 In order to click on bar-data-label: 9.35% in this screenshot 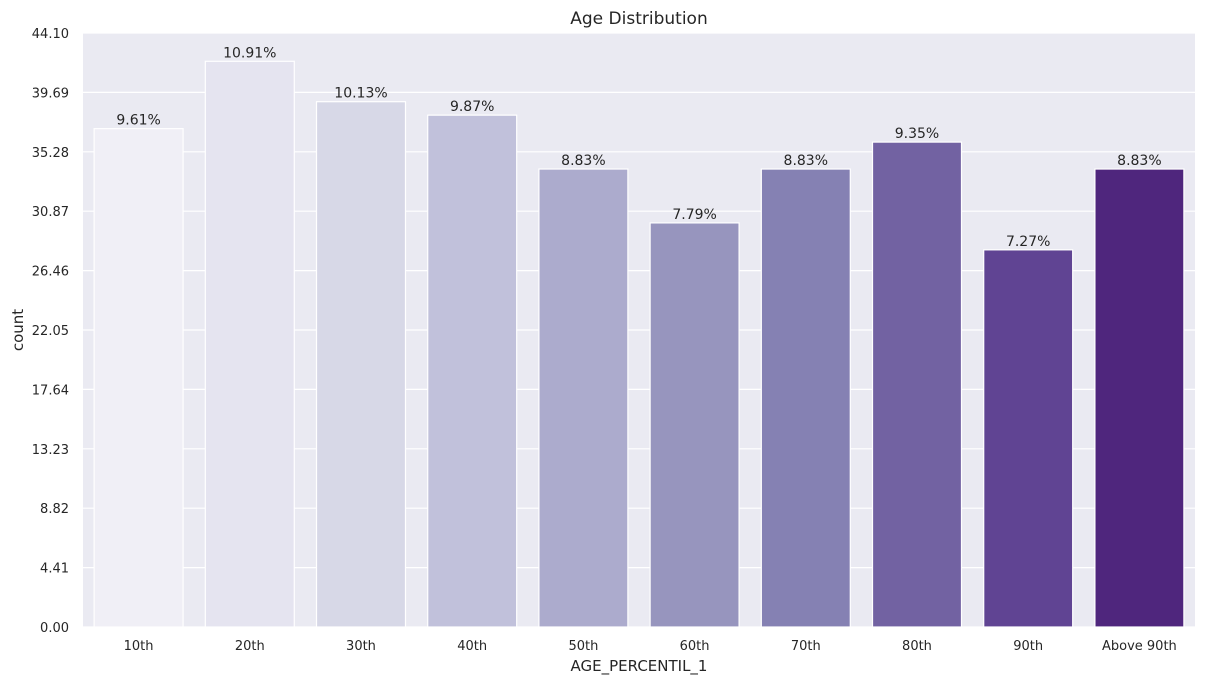, I will do `click(917, 134)`.